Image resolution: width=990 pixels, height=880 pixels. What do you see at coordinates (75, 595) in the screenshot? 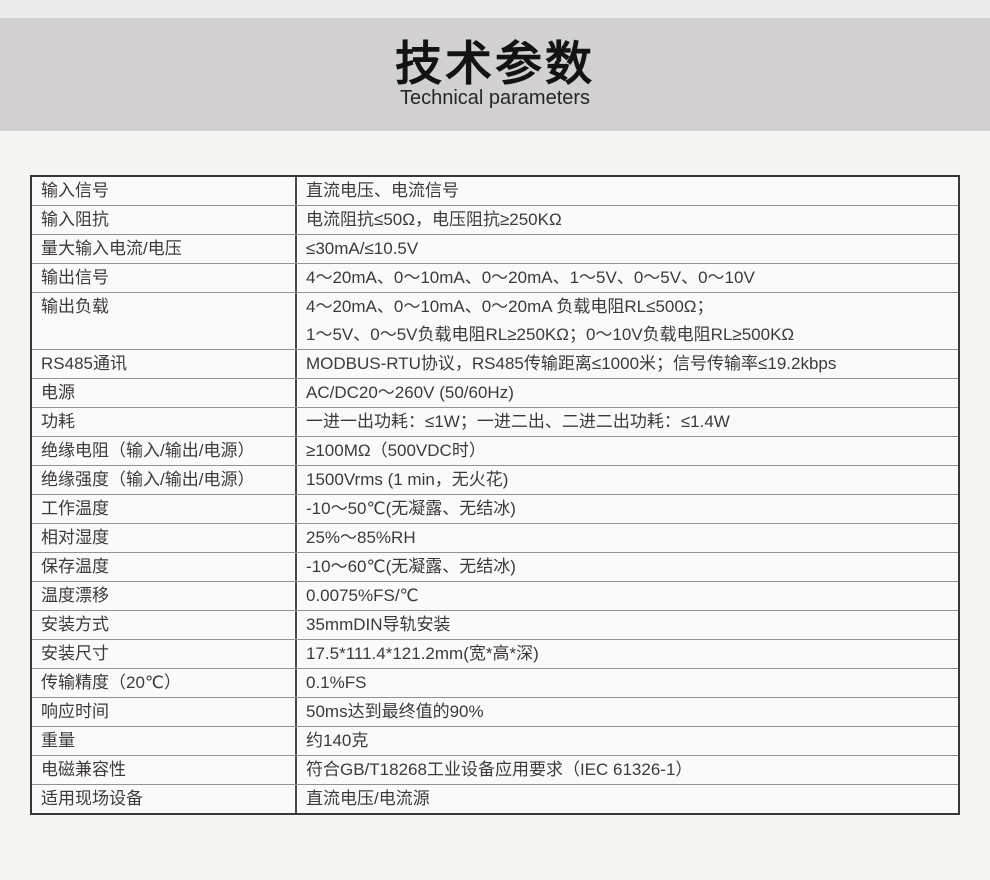
I see `param-label: 温度漂移` at bounding box center [75, 595].